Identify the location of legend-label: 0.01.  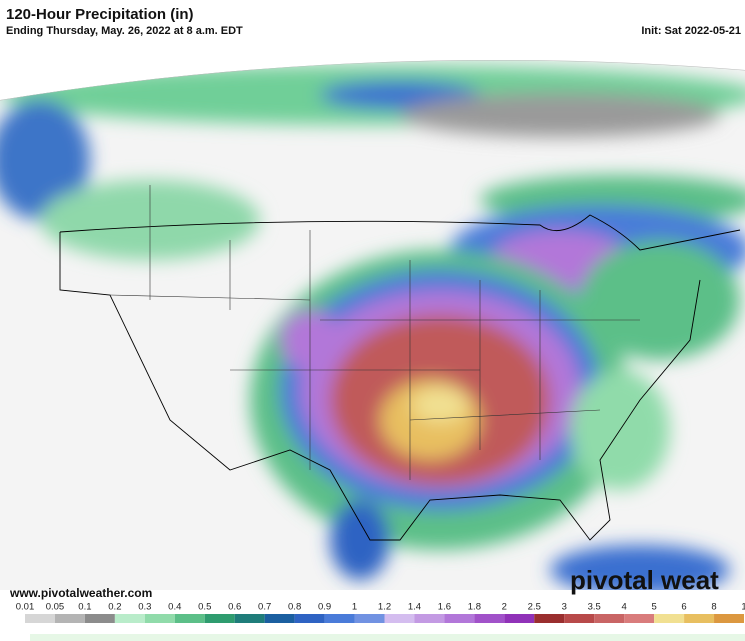
(25, 607).